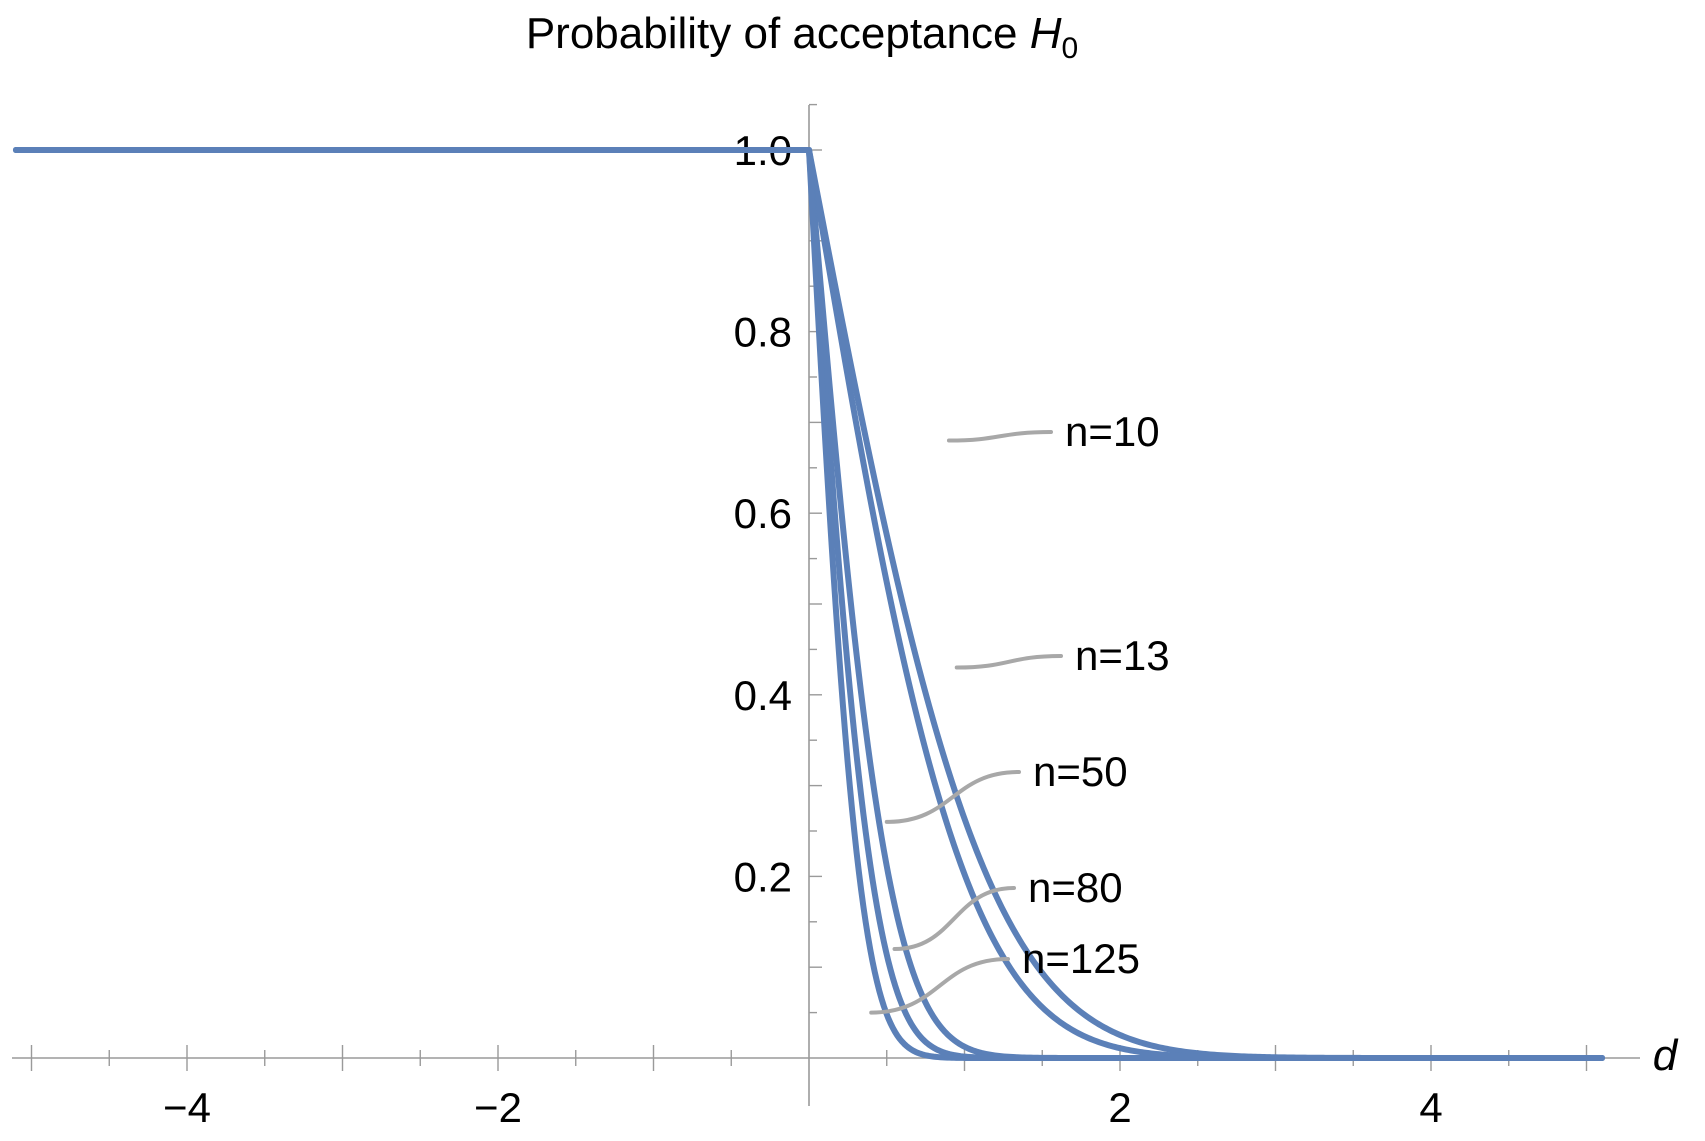  Describe the element at coordinates (1112, 431) in the screenshot. I see `curve-label-n=10: n=10` at that location.